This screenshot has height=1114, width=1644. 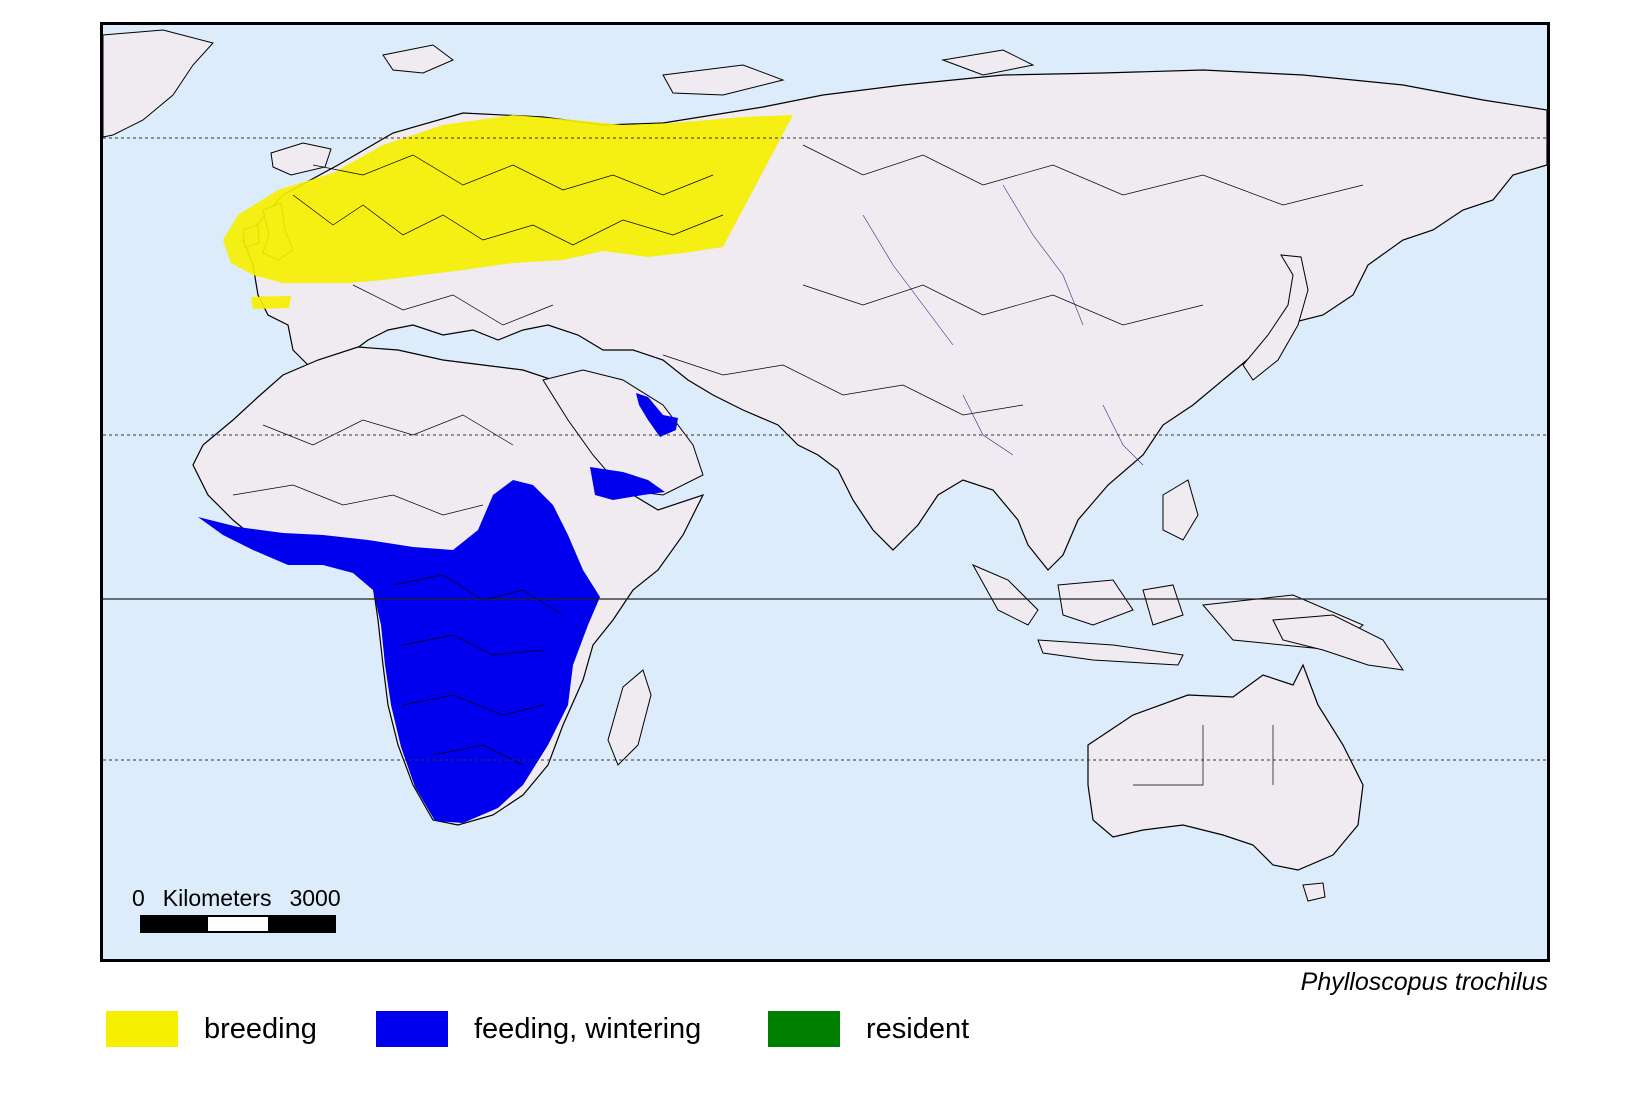 I want to click on legend-swatch-breeding, so click(x=142, y=1029).